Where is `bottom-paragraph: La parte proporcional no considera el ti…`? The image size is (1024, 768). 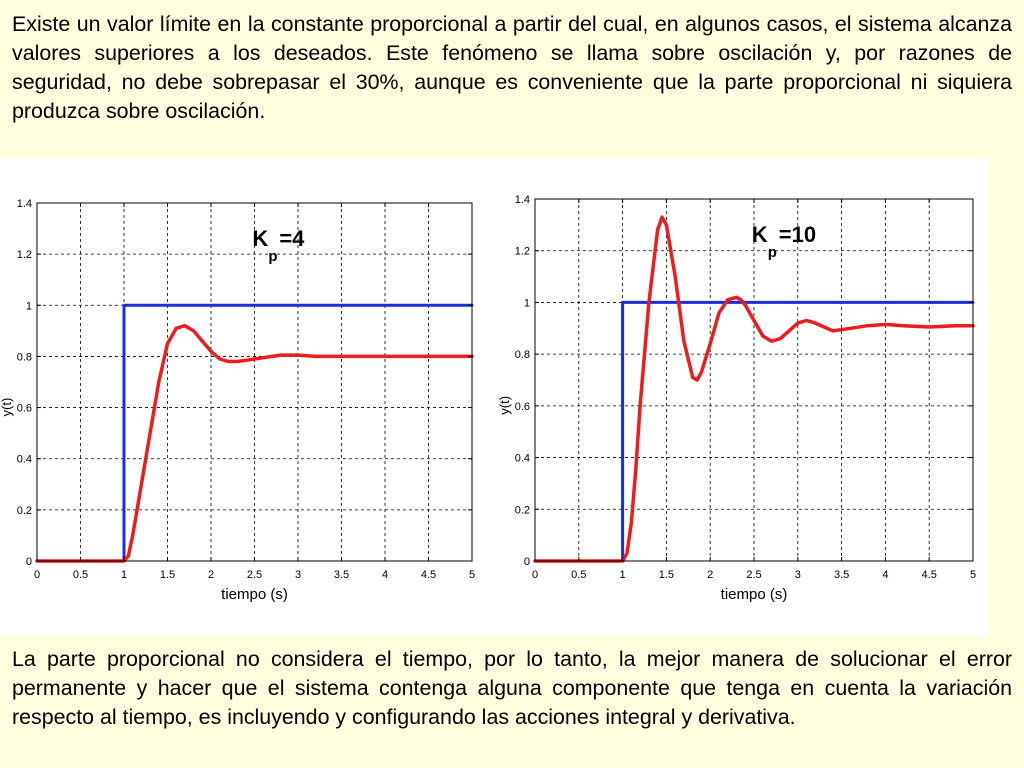
bottom-paragraph: La parte proporcional no considera el ti… is located at coordinates (512, 688).